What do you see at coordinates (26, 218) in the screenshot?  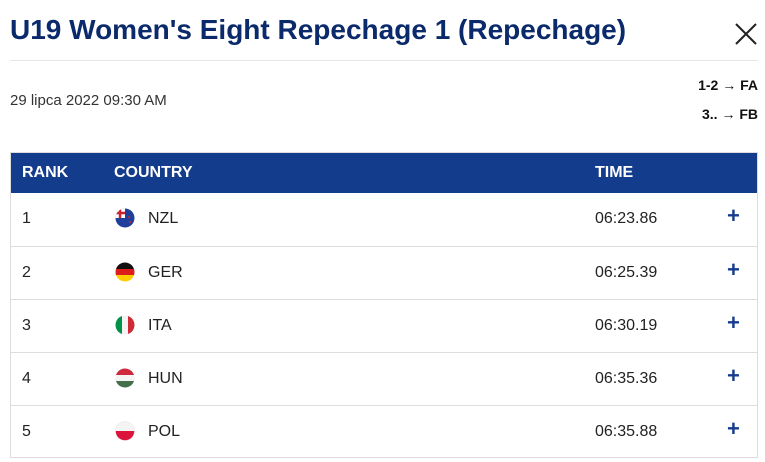 I see `rank: 1` at bounding box center [26, 218].